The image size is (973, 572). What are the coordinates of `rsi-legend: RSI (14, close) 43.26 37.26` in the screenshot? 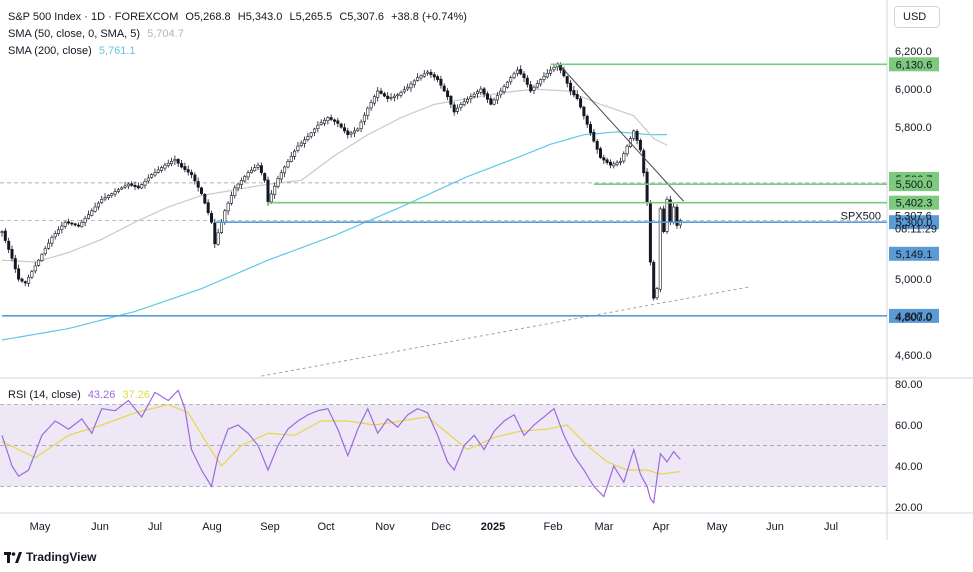 It's located at (81, 395).